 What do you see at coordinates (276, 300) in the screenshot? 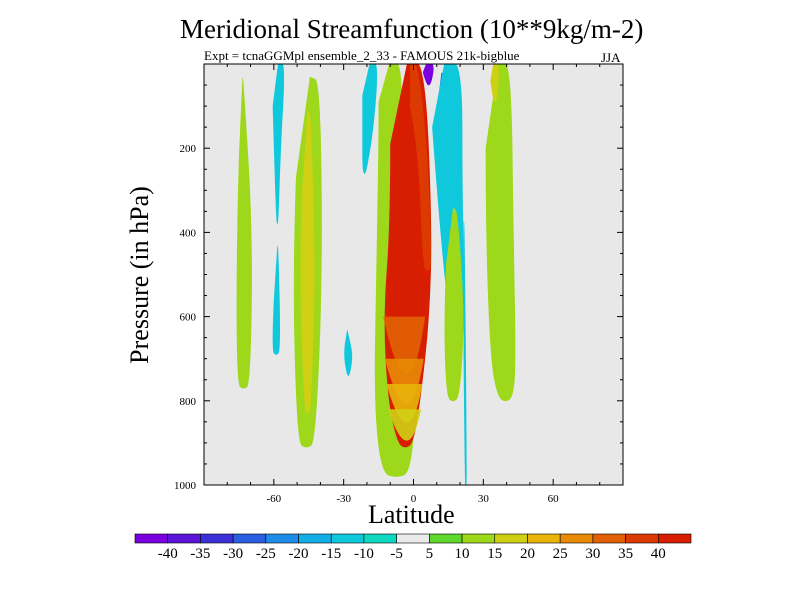
I see `sh-negative-band-lower` at bounding box center [276, 300].